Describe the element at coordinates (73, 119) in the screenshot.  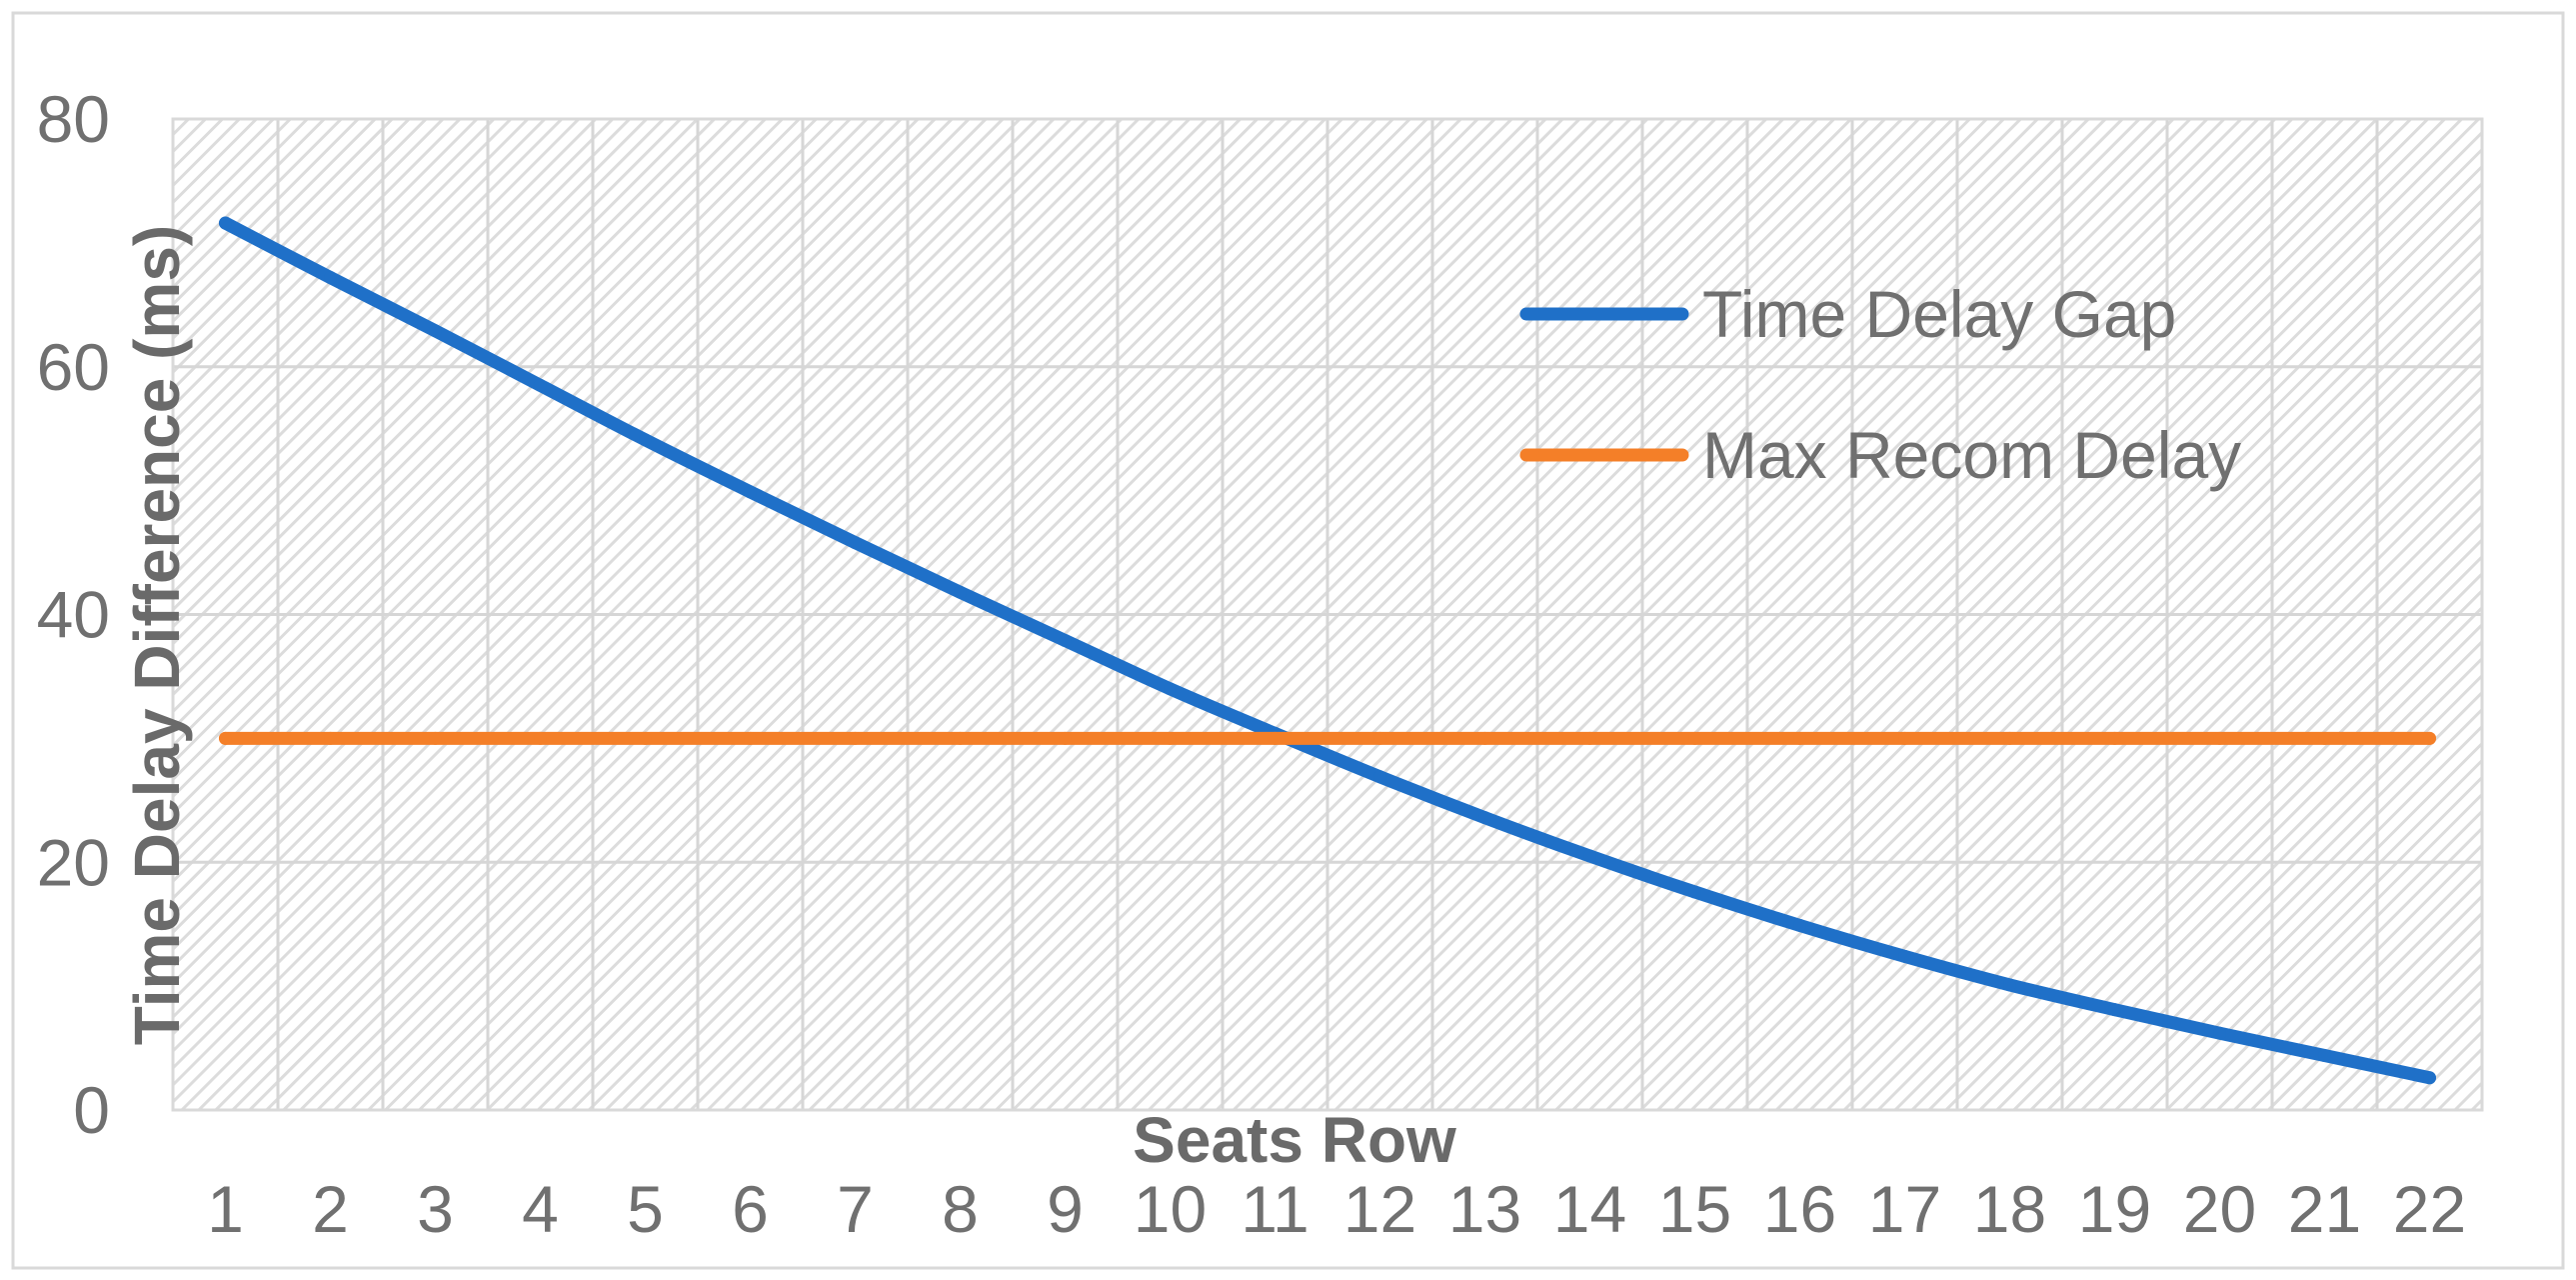
I see `y-tick-label: 80` at that location.